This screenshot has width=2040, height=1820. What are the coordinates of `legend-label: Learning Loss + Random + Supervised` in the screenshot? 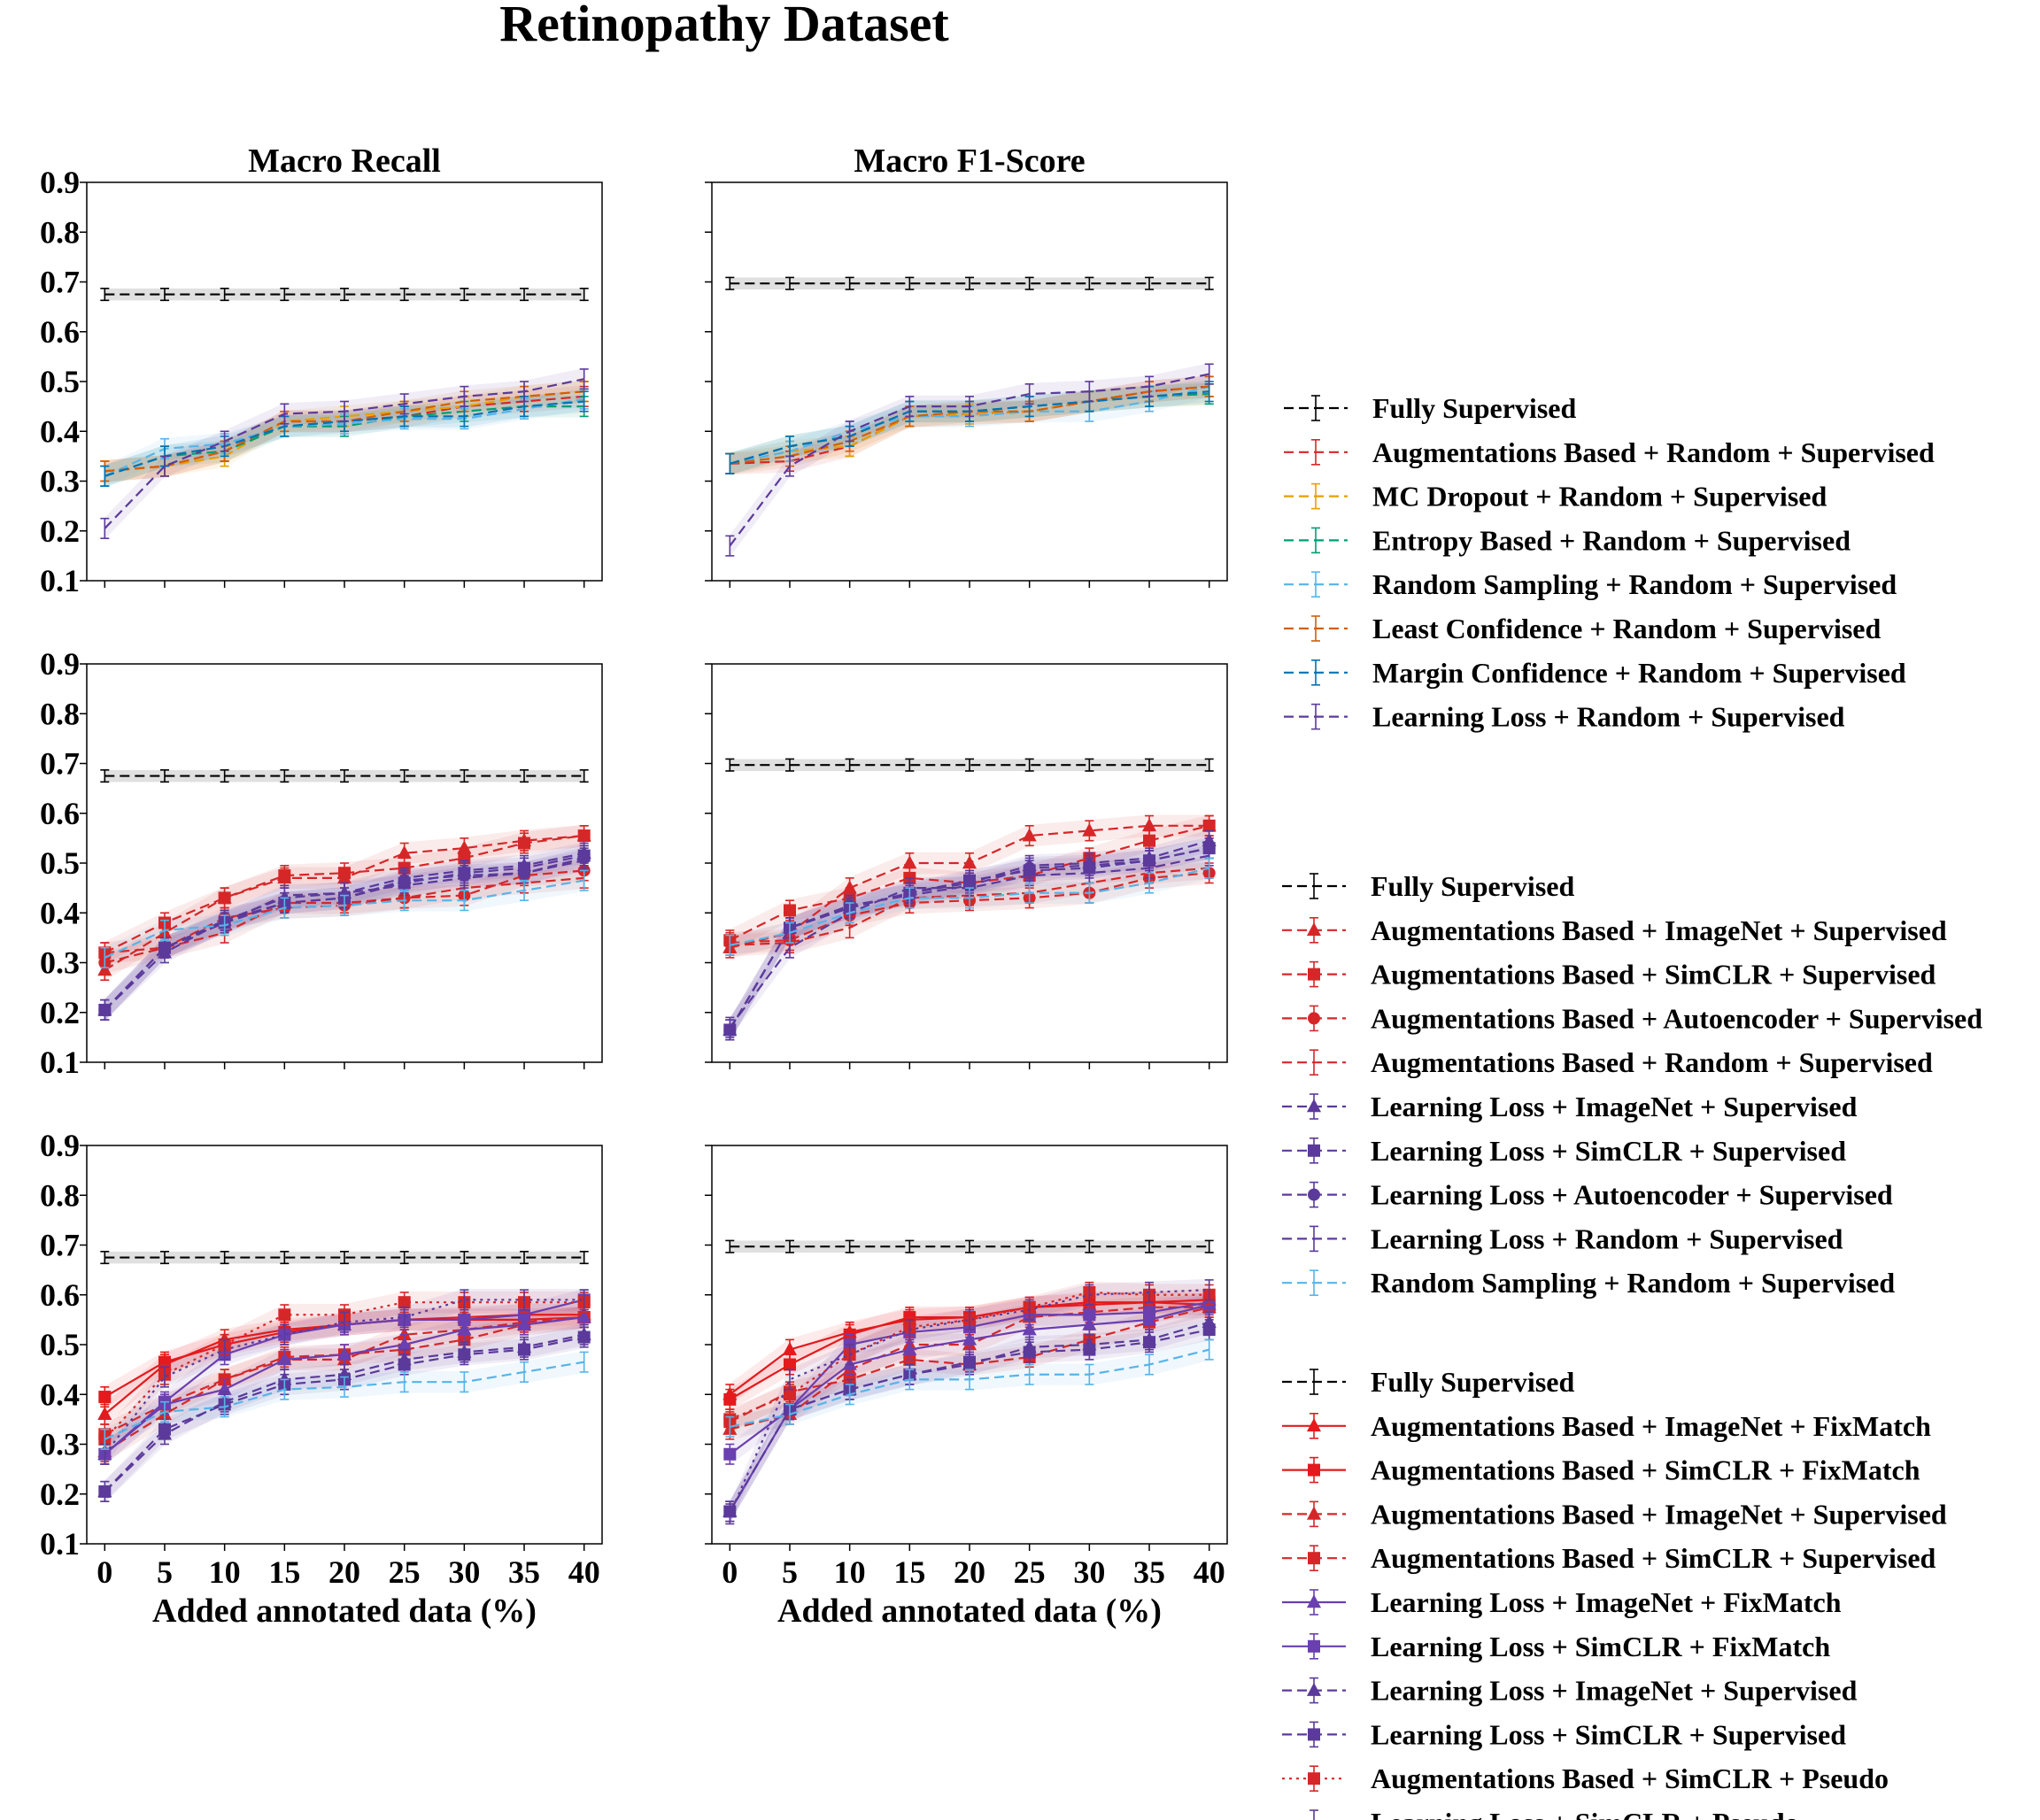 It's located at (1608, 717).